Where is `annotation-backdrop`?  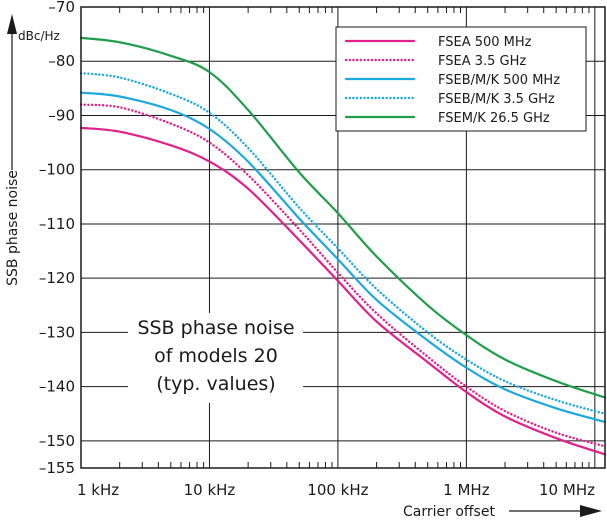 annotation-backdrop is located at coordinates (215, 358).